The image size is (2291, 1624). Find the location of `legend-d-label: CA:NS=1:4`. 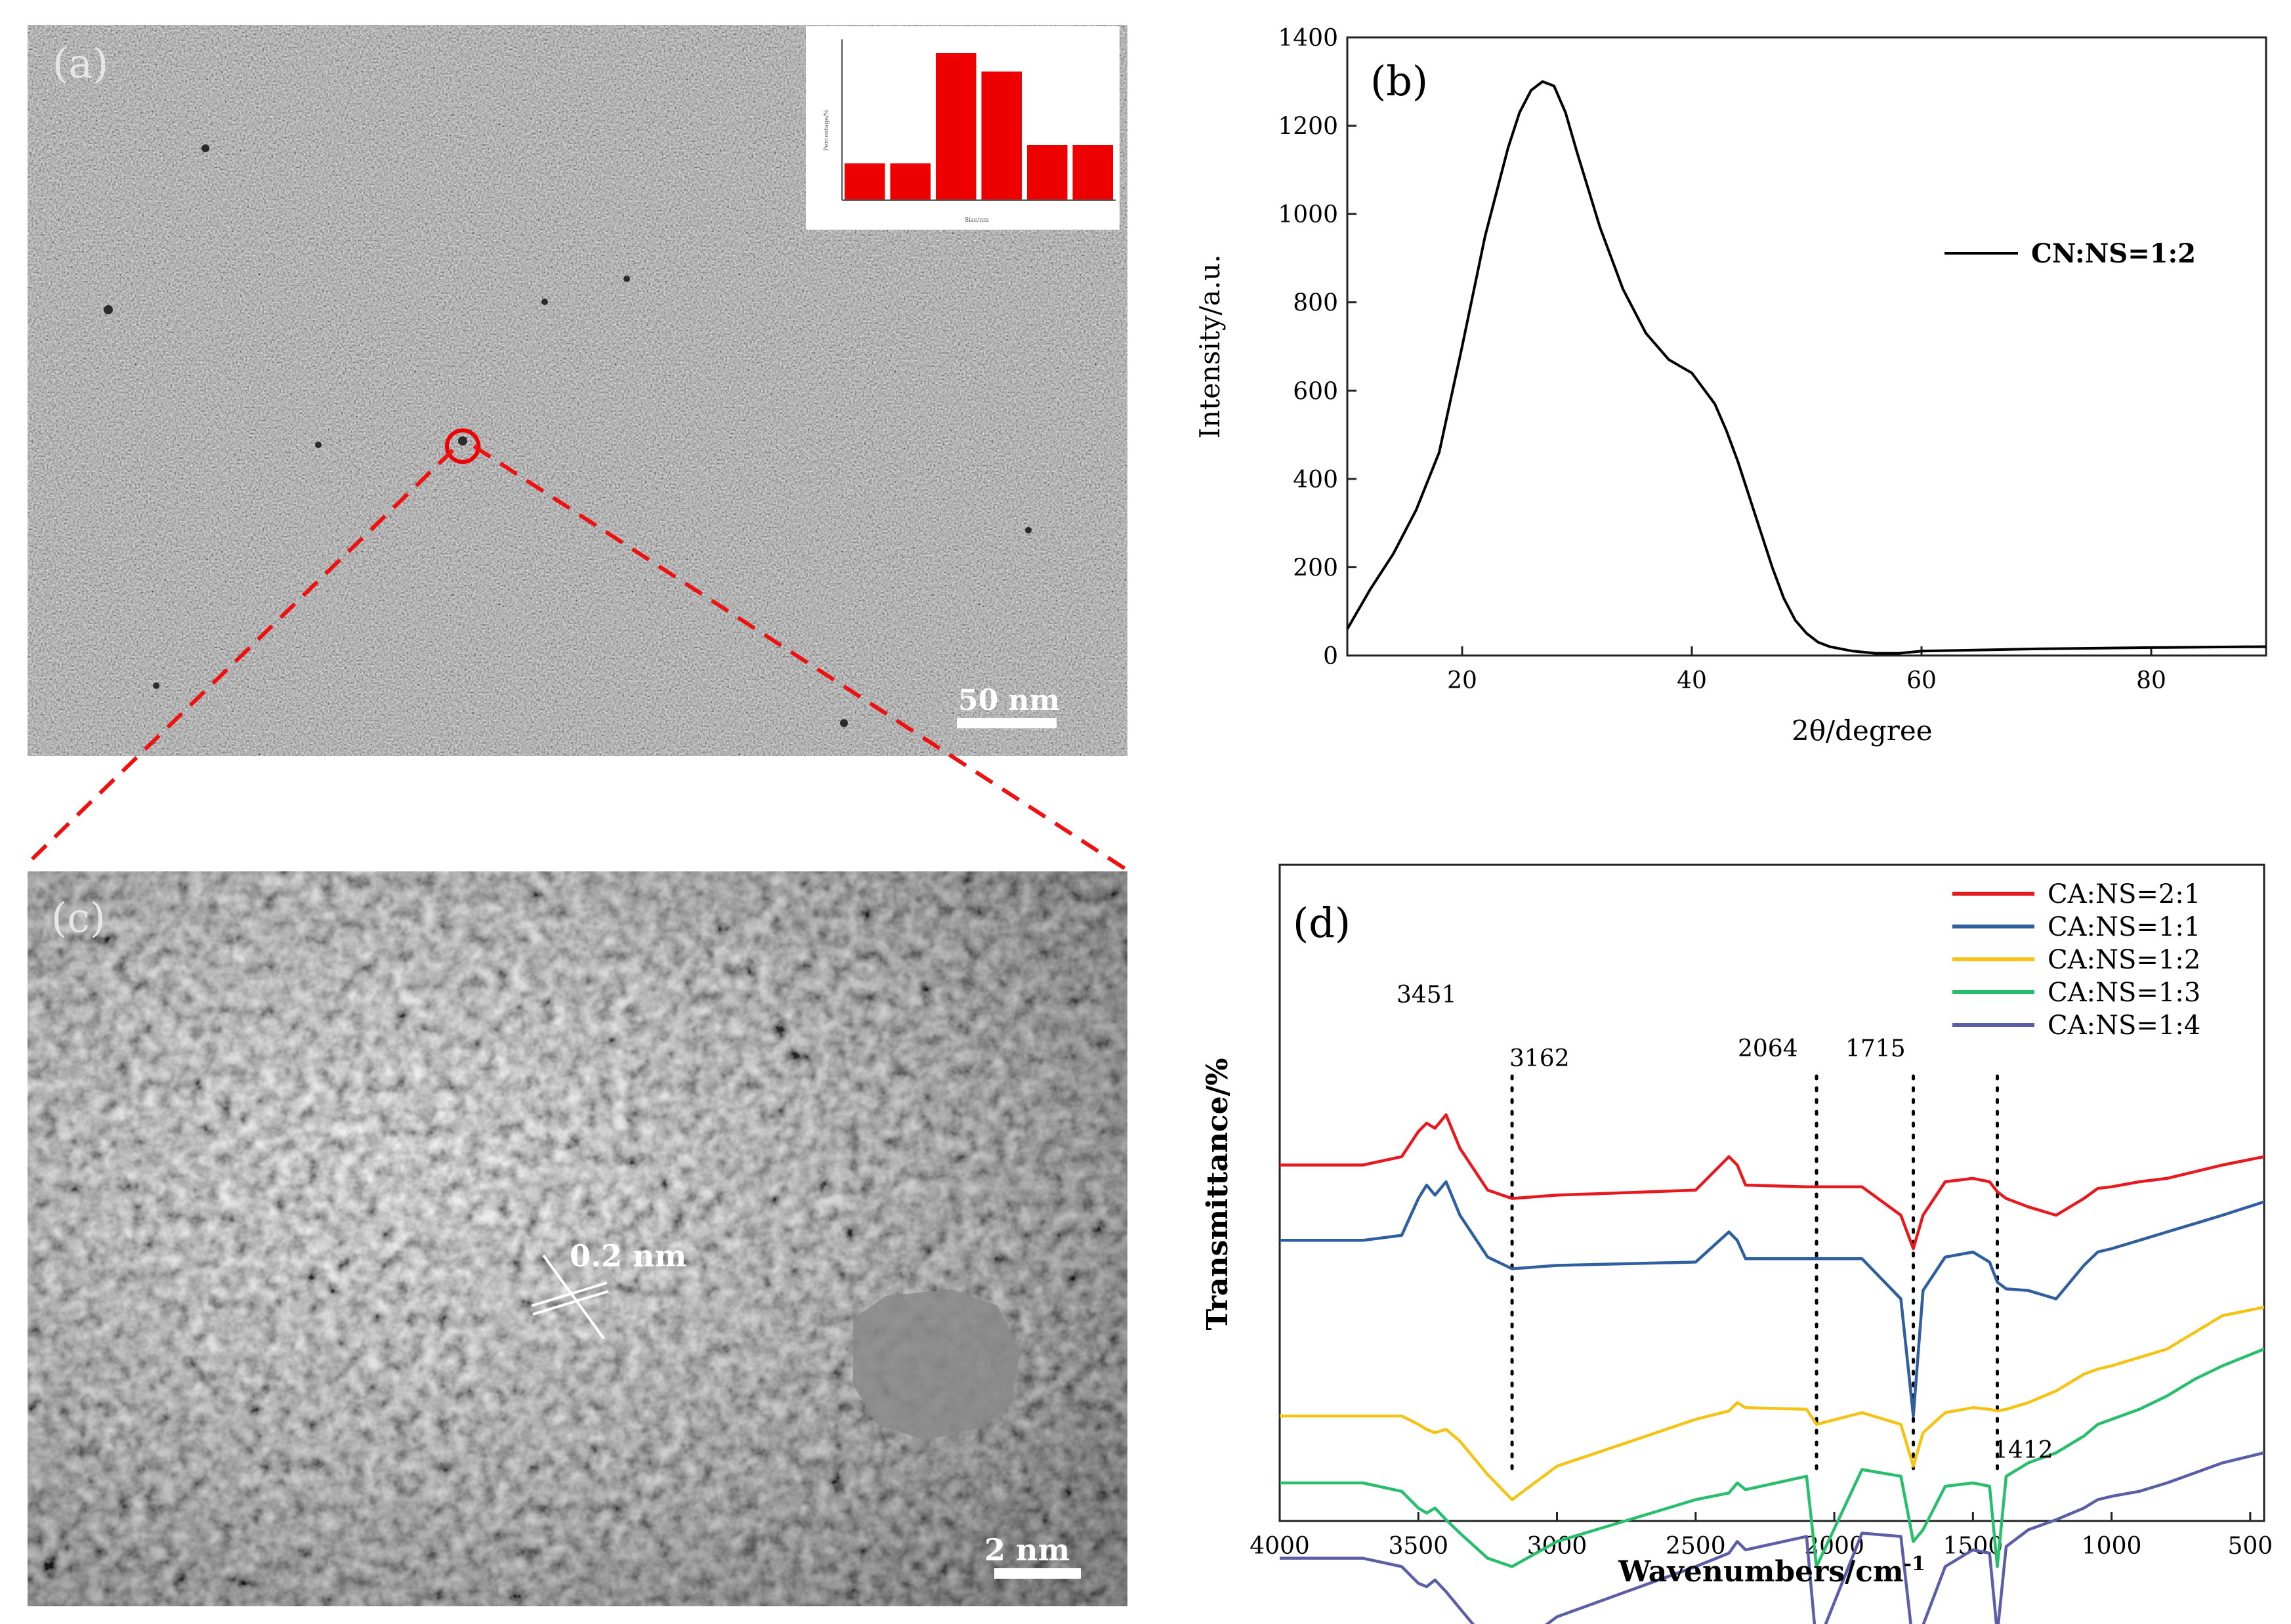

legend-d-label: CA:NS=1:4 is located at coordinates (2124, 1025).